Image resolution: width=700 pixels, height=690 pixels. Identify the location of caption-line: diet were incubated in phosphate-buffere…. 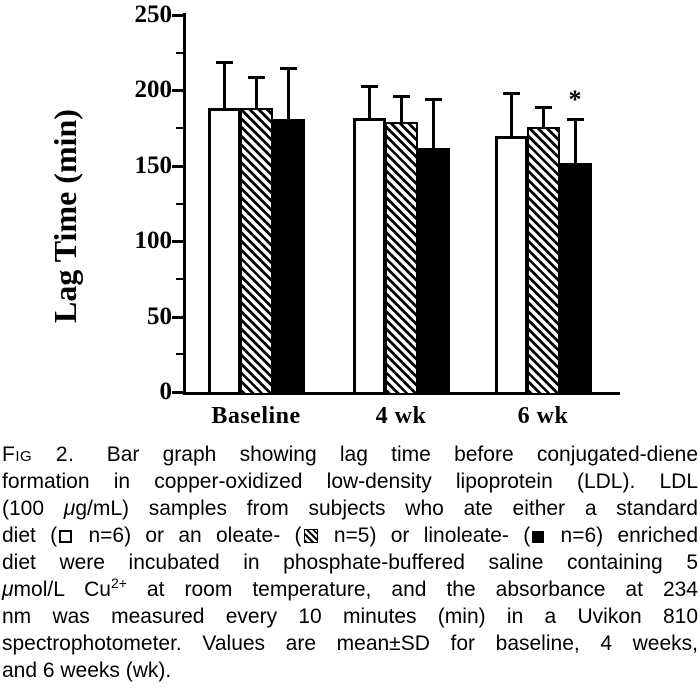
(350, 562).